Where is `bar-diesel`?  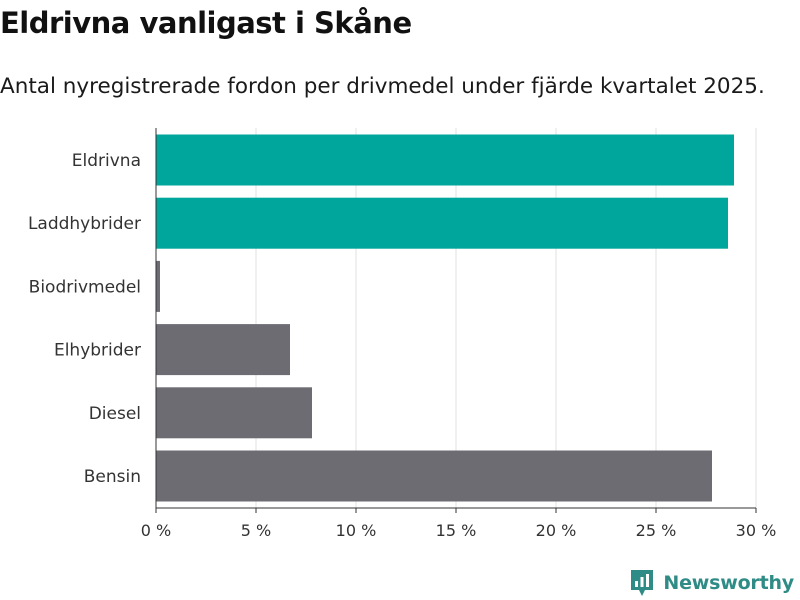
bar-diesel is located at coordinates (234, 413).